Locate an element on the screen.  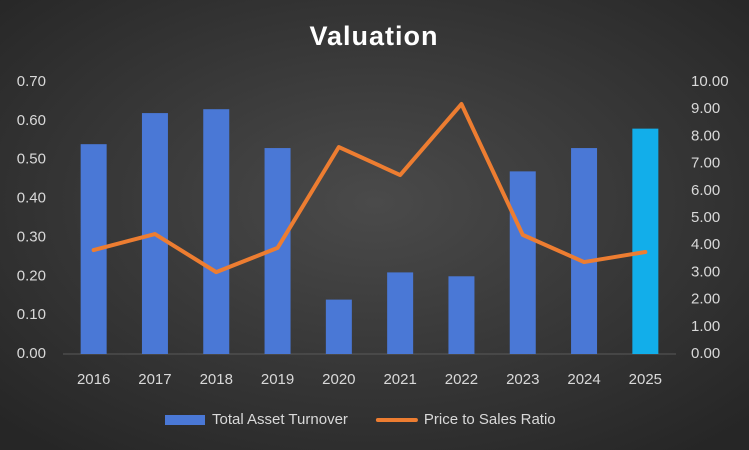
x-tick-label: 2021 is located at coordinates (399, 379).